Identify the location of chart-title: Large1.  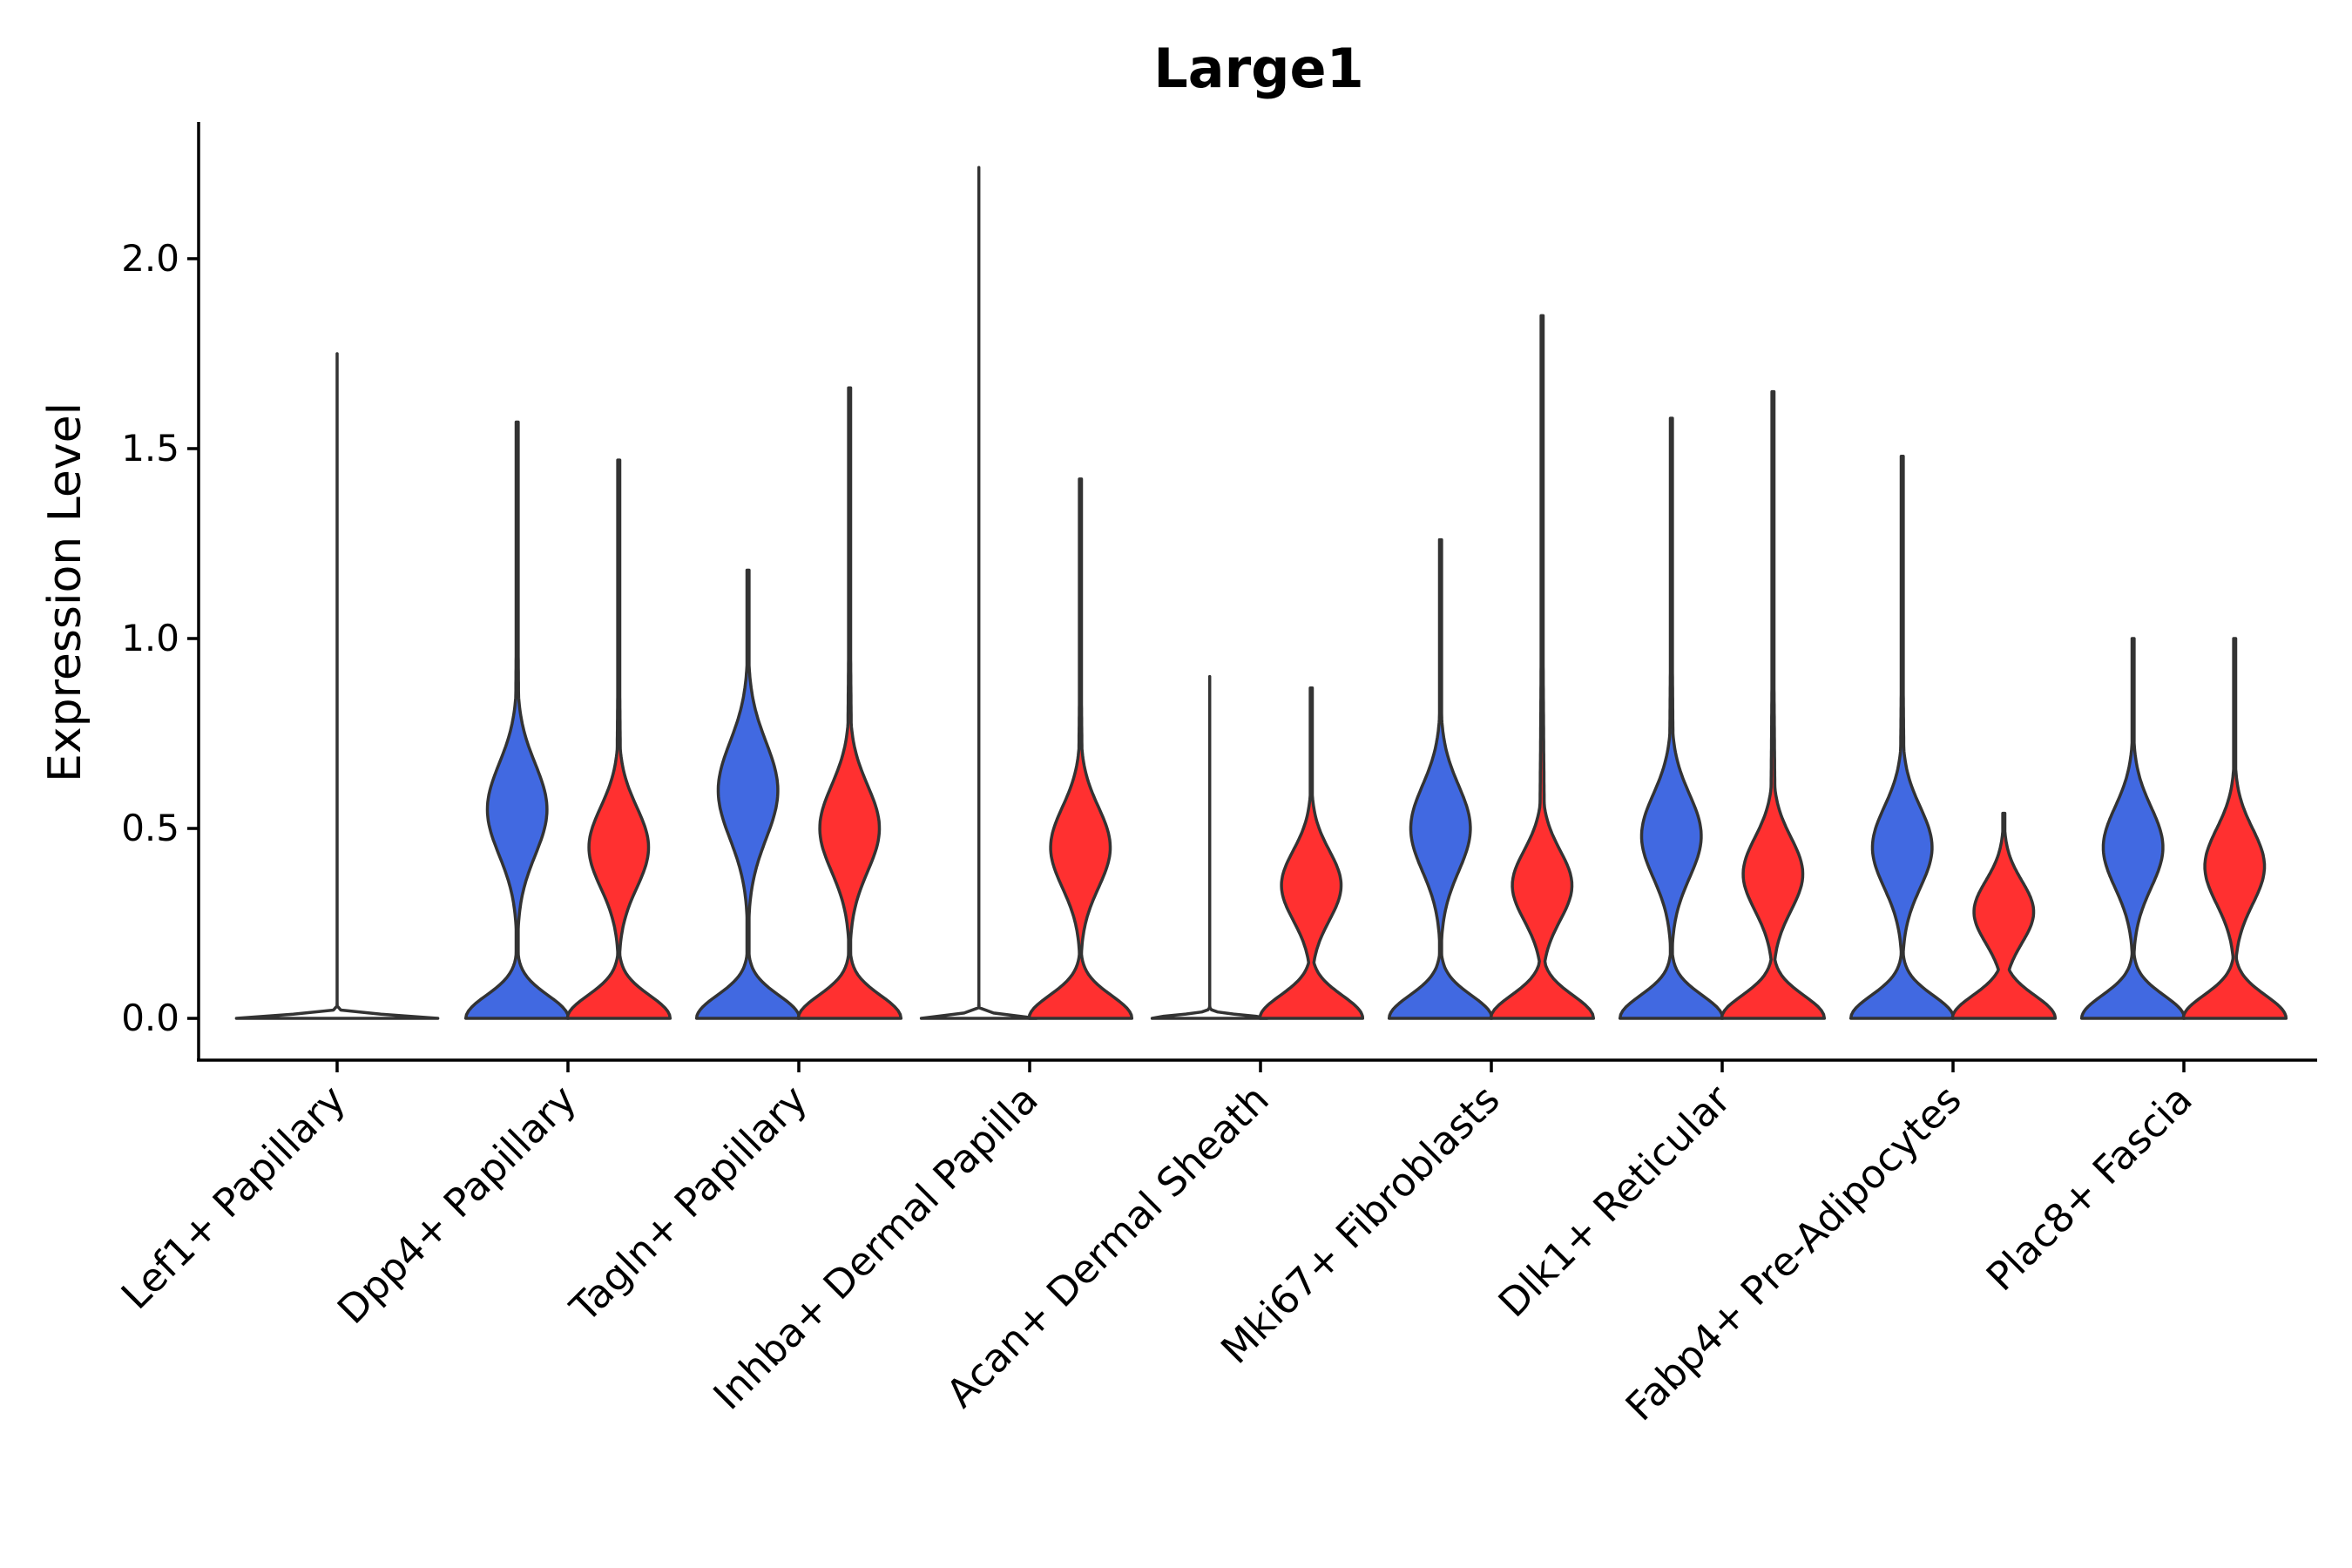
(1258, 68).